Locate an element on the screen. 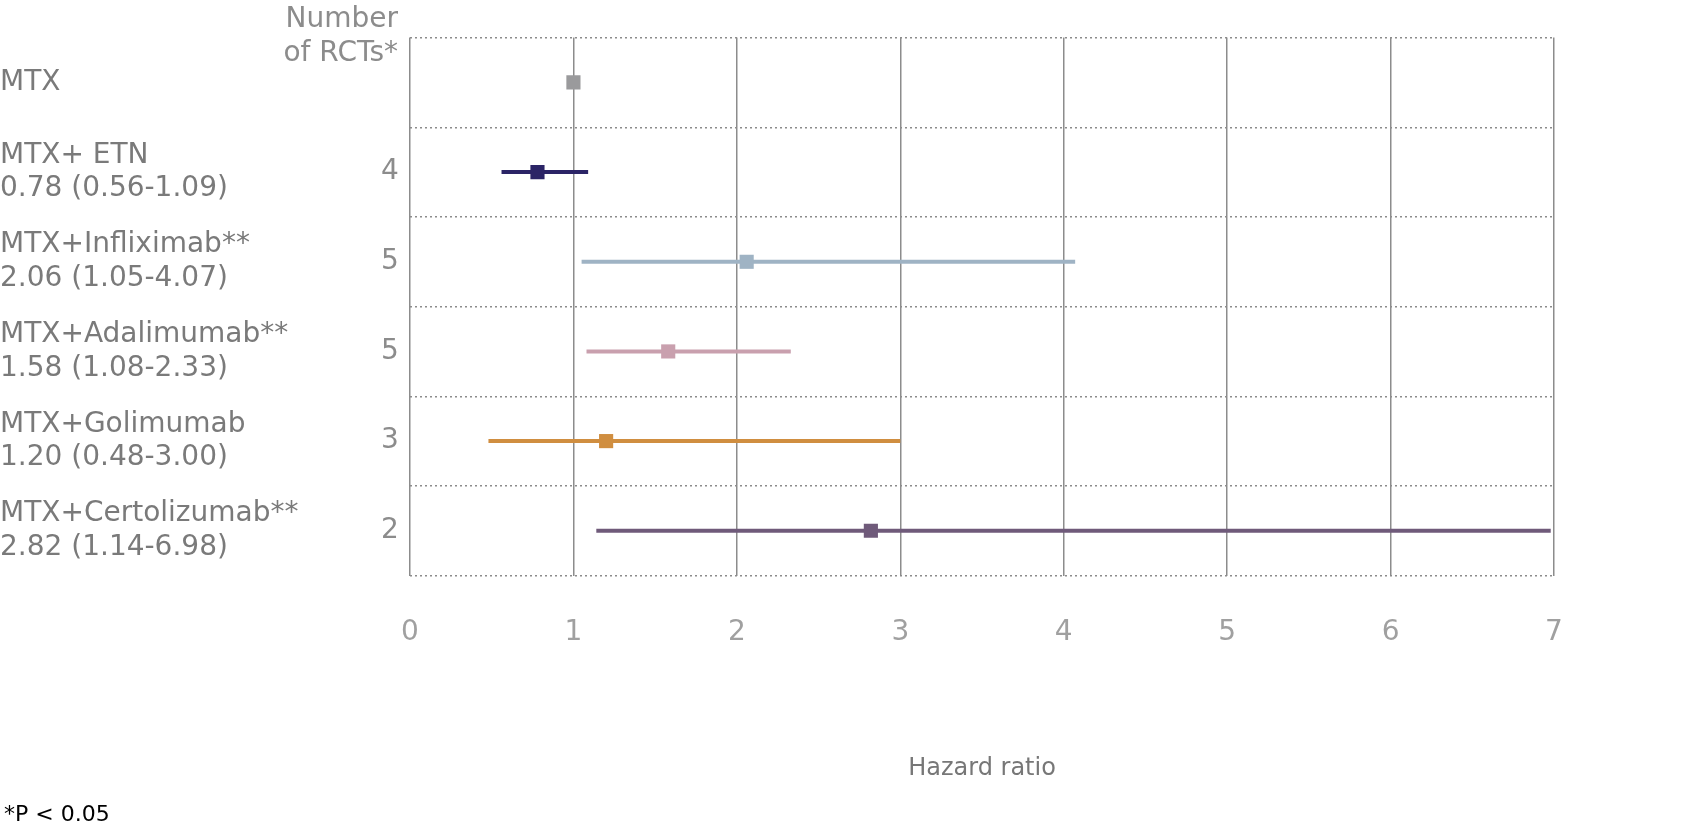 This screenshot has height=832, width=1694. y-tick-label: MTX+Adalimumab** 1.58 (1.08-2.33) is located at coordinates (144, 349).